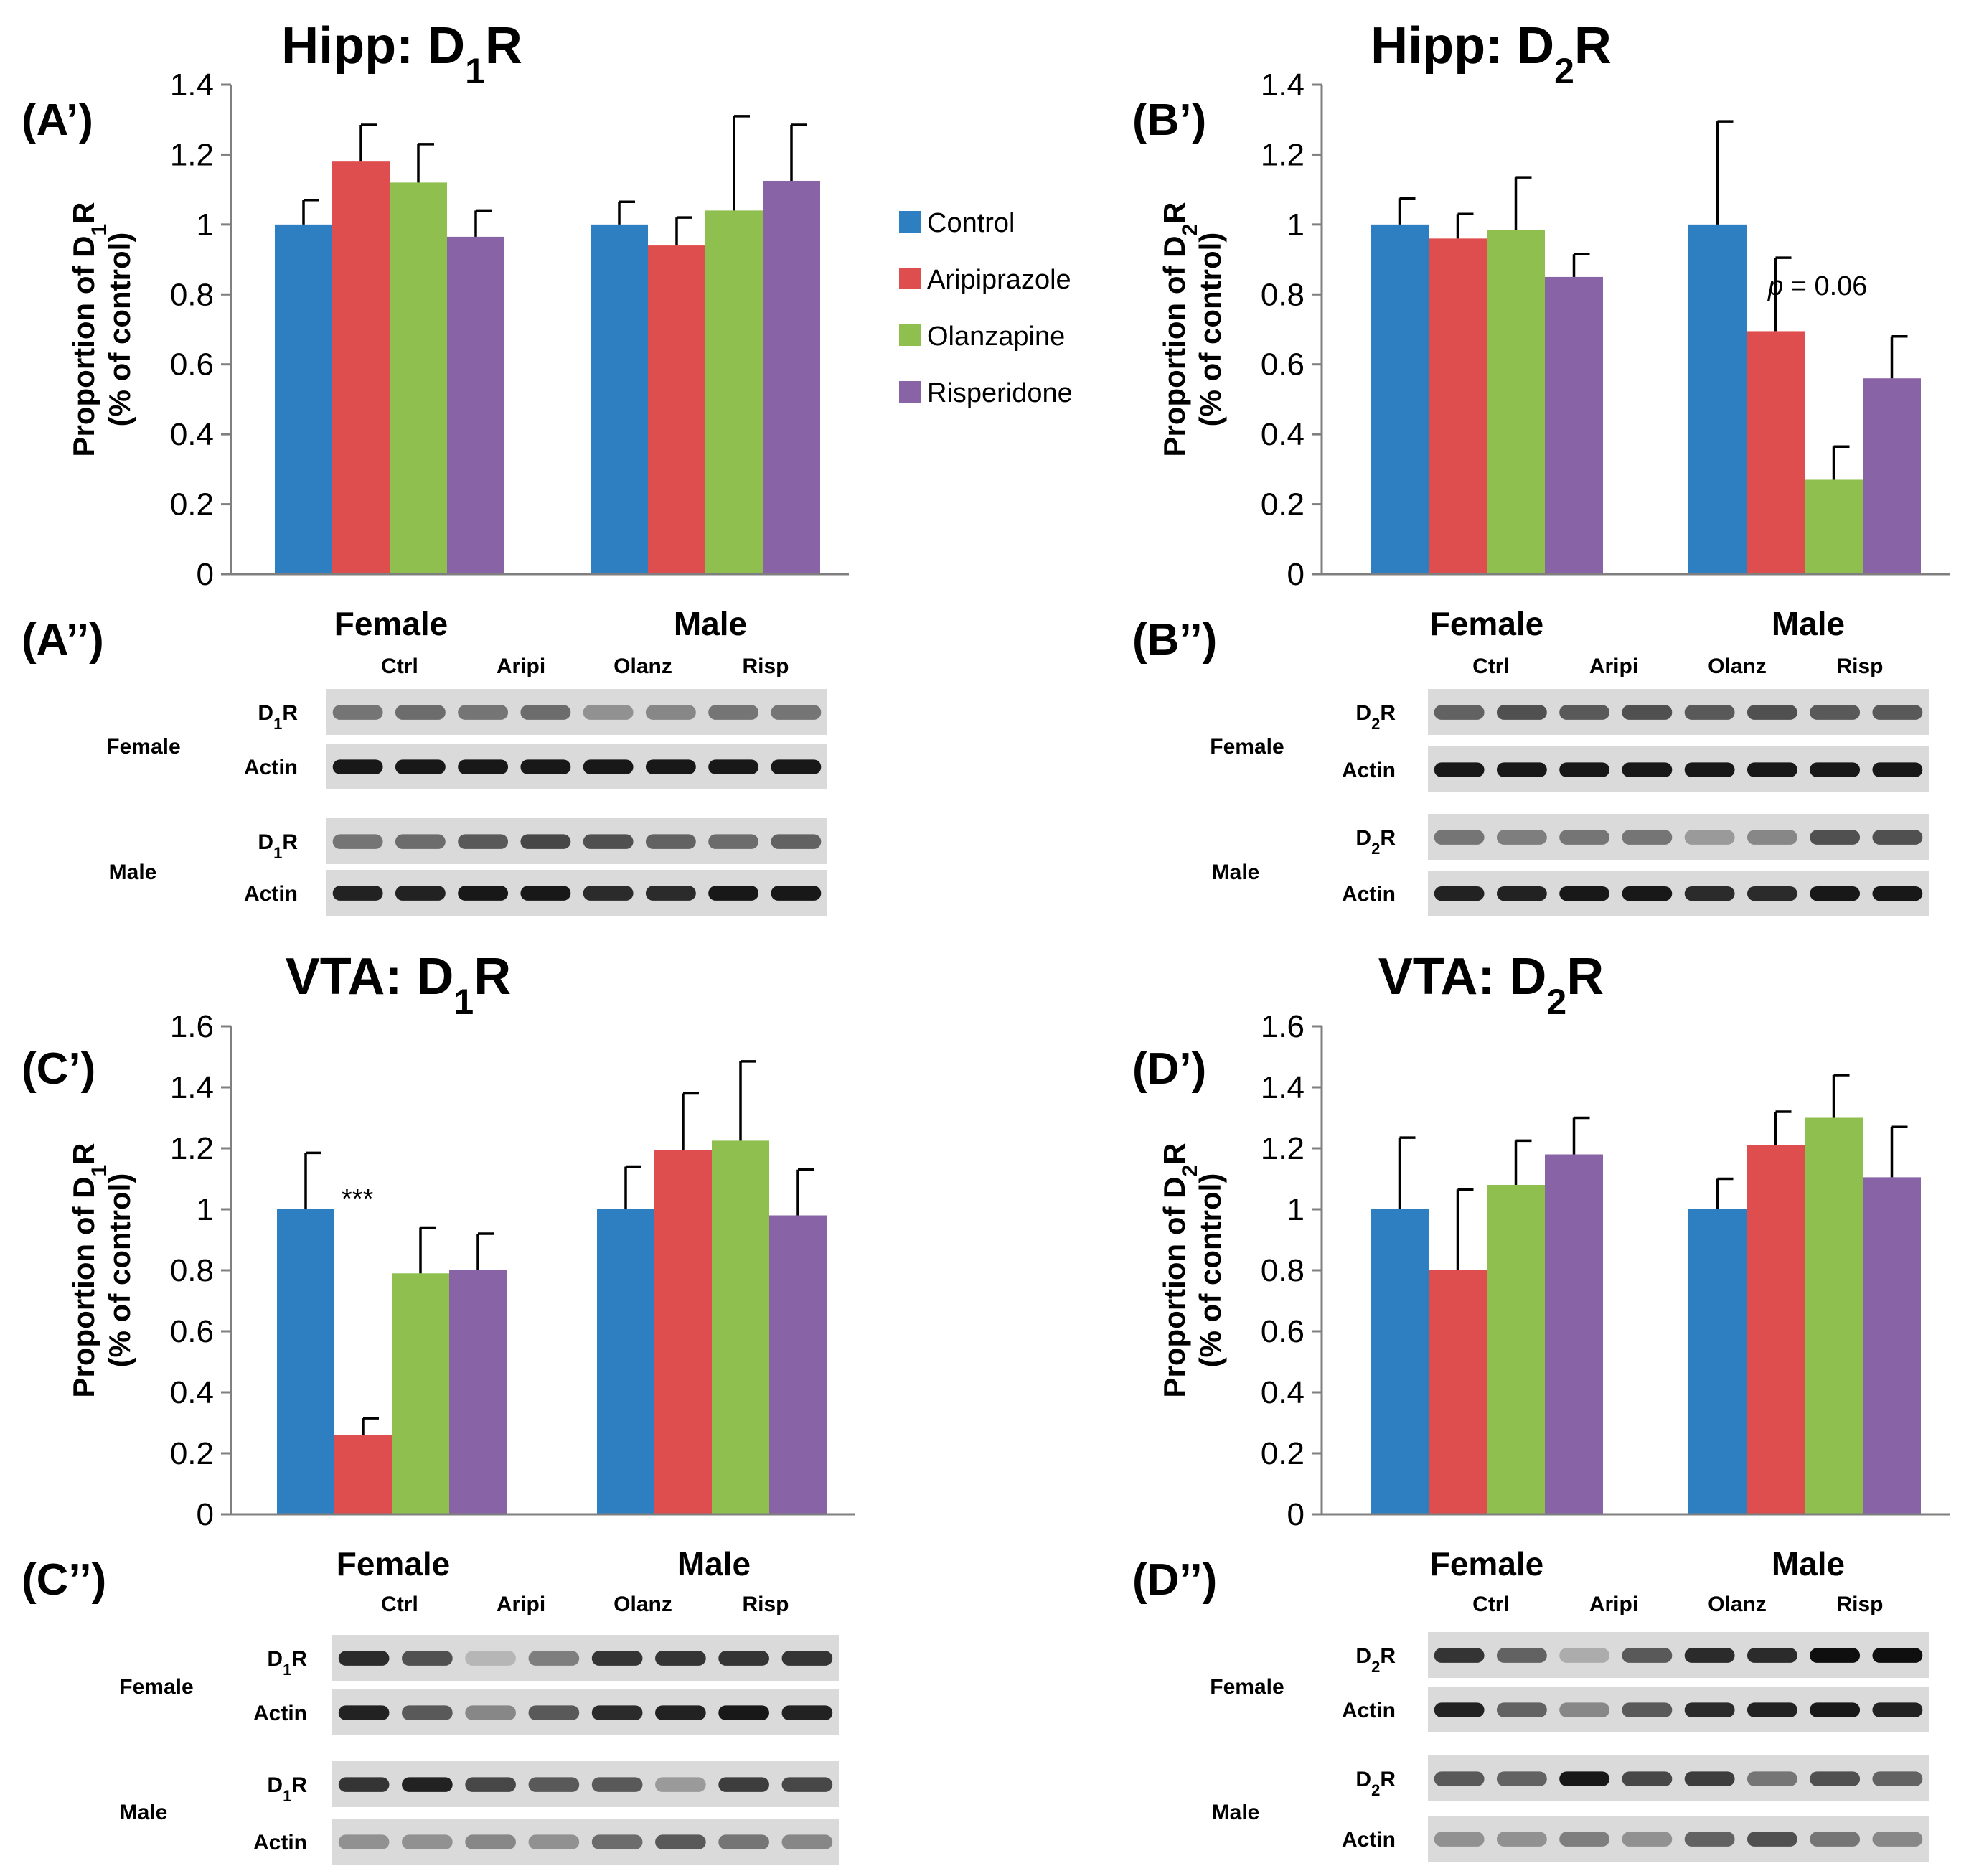  What do you see at coordinates (1817, 286) in the screenshot?
I see `annotation: p = 0.06` at bounding box center [1817, 286].